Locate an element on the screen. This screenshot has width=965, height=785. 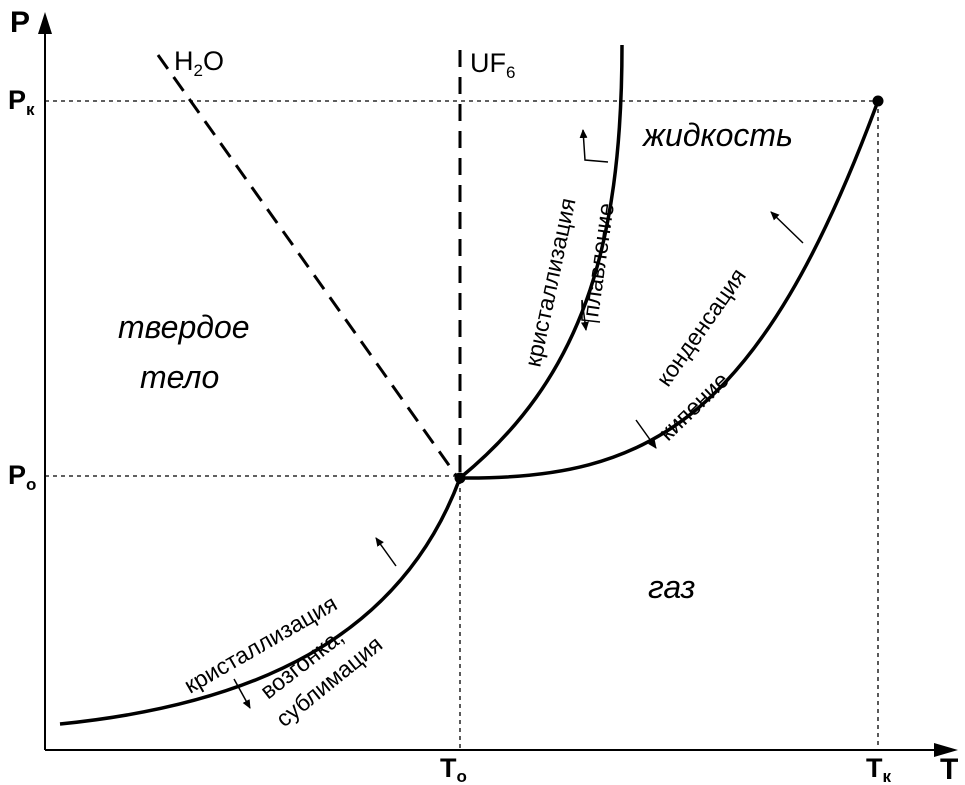
boiling-up-arrow is located at coordinates (787, 227).